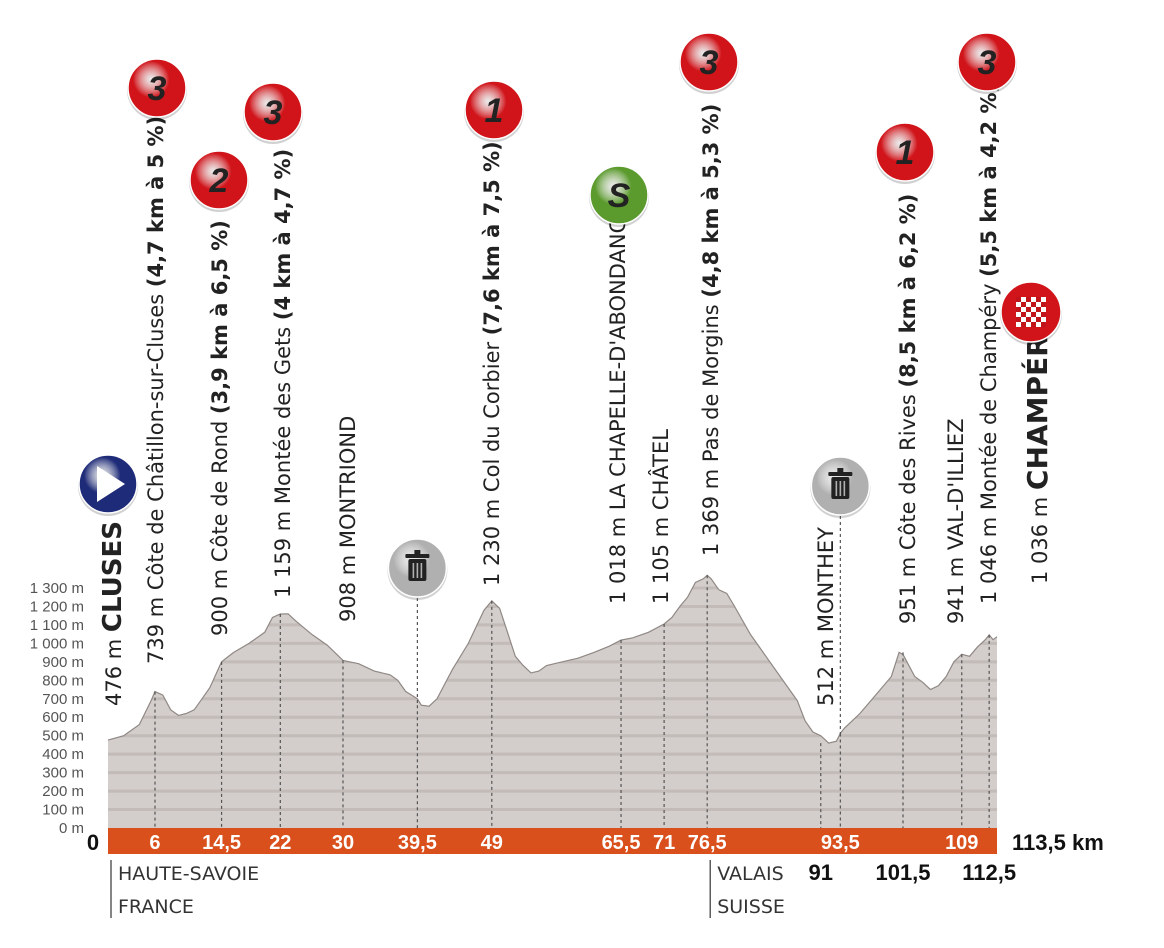  I want to click on y-tick-label: 700 m, so click(63, 699).